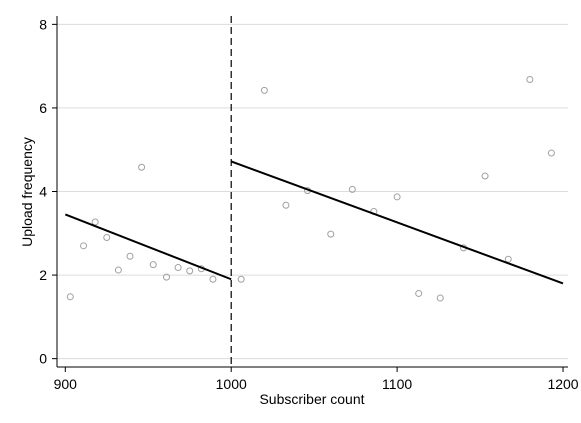 This screenshot has height=423, width=581. What do you see at coordinates (148, 247) in the screenshot?
I see `fit-line` at bounding box center [148, 247].